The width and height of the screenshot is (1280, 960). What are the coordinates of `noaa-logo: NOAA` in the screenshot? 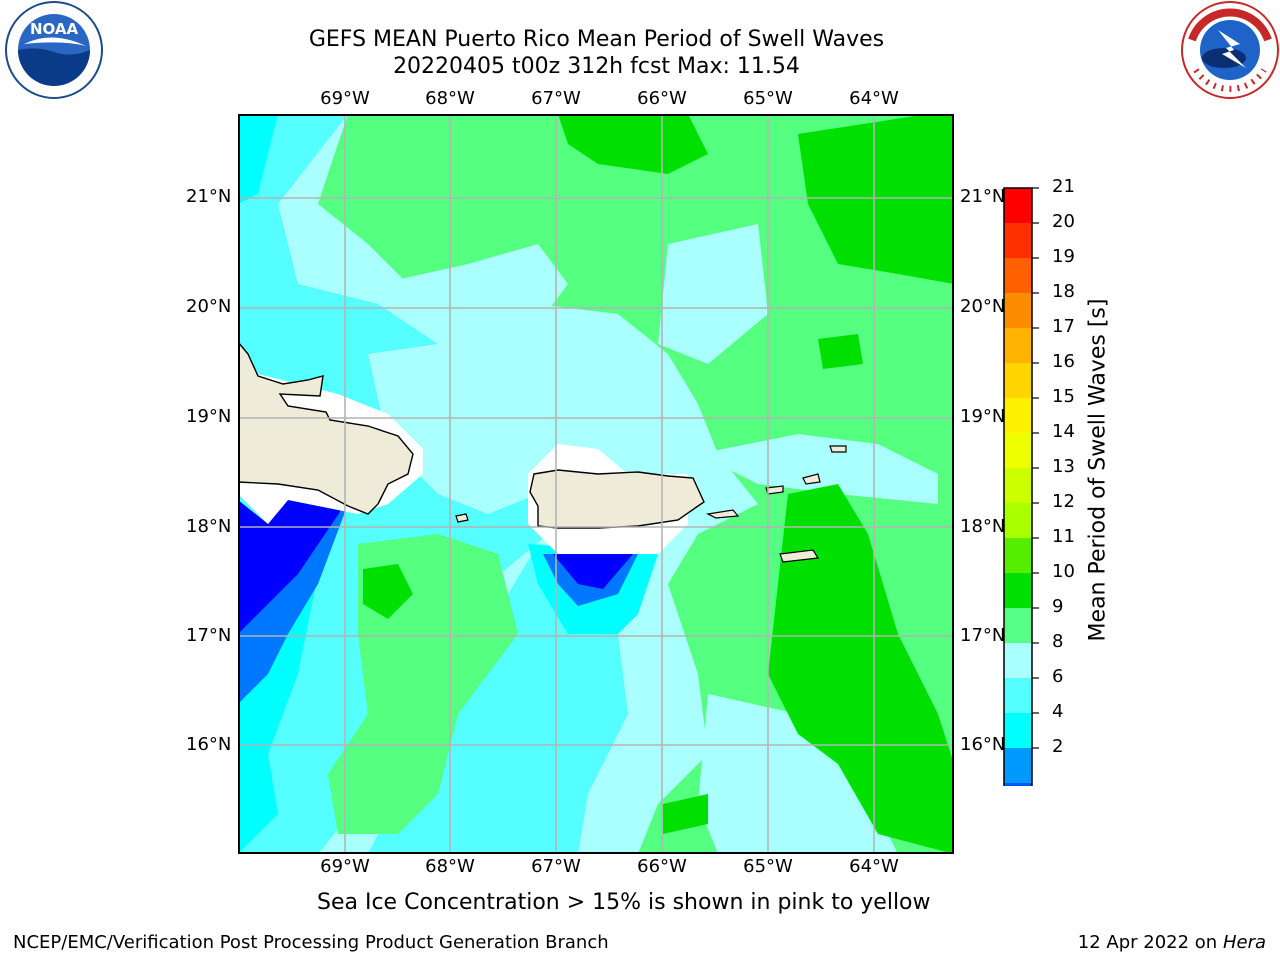 It's located at (54, 50).